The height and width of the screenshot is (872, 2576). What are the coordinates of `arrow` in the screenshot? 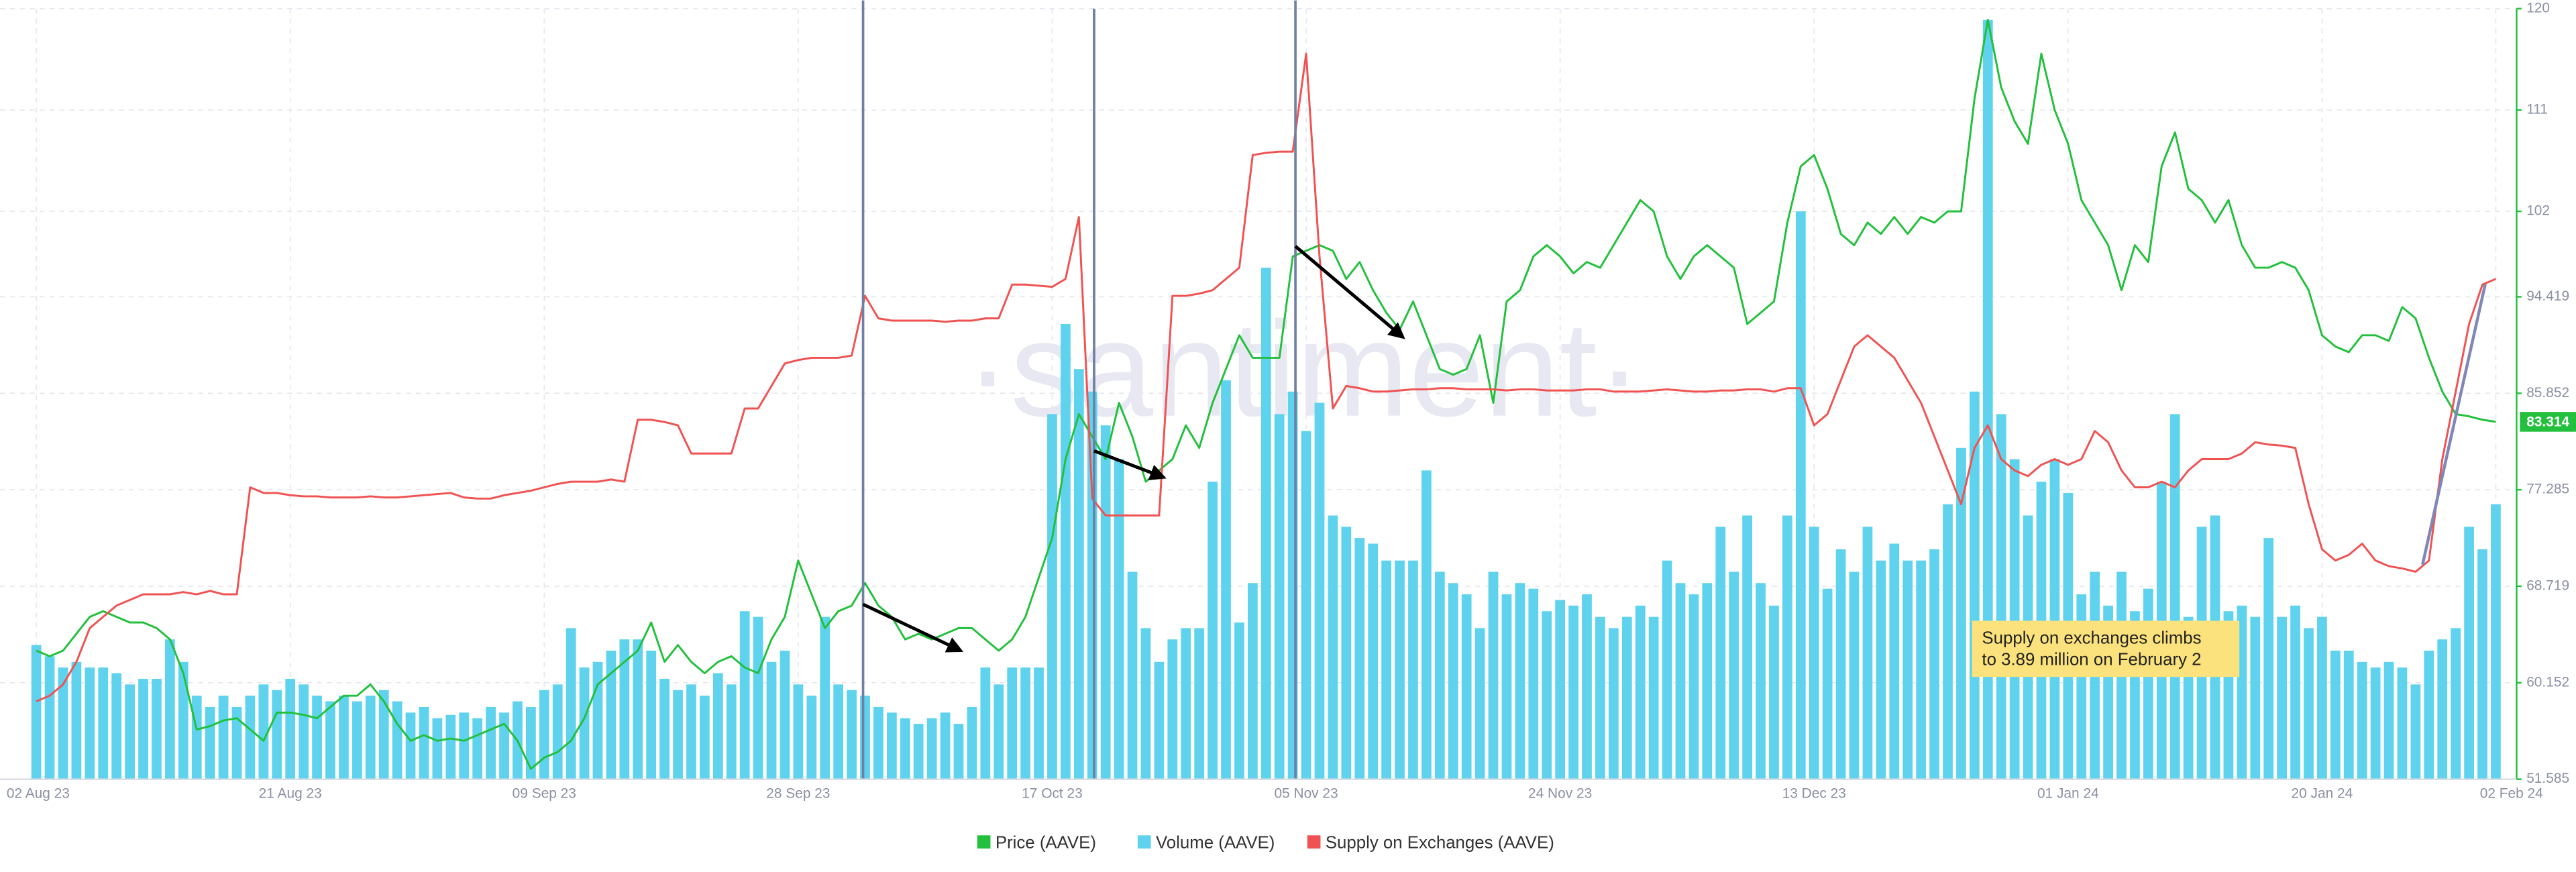 It's located at (1349, 292).